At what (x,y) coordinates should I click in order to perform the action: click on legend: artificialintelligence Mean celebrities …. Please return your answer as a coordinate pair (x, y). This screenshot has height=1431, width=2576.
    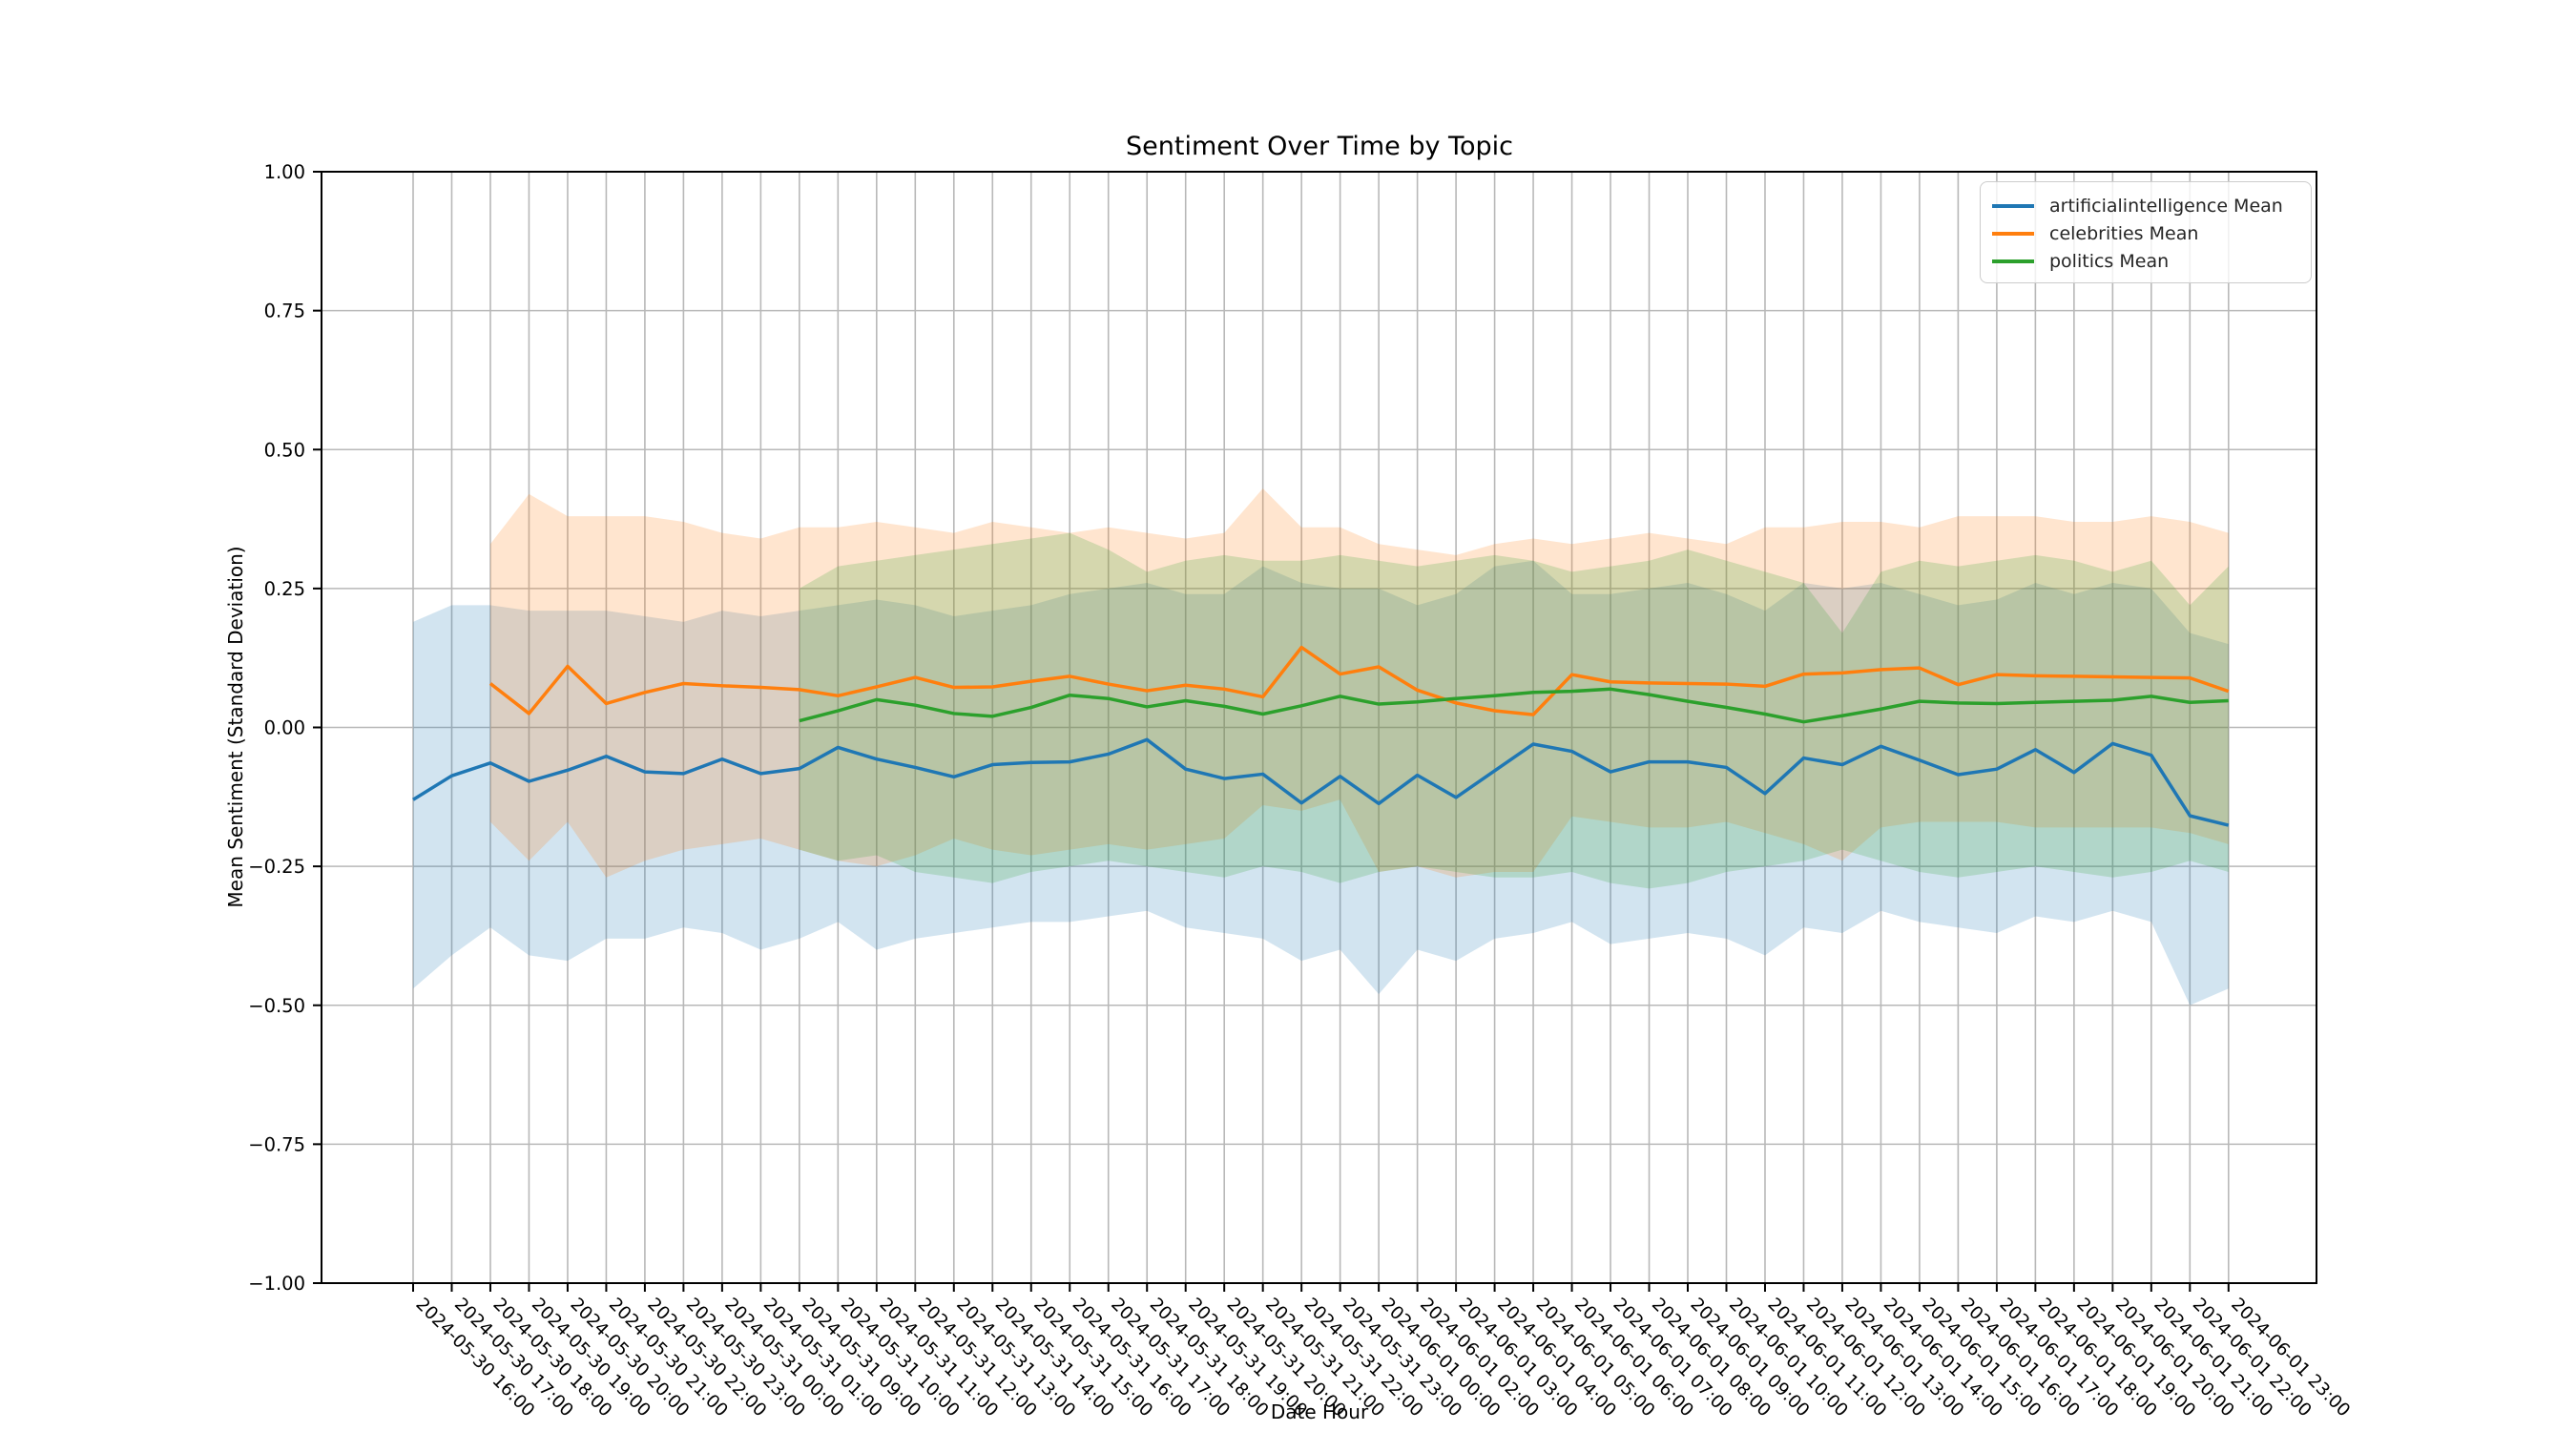
    Looking at the image, I should click on (2146, 232).